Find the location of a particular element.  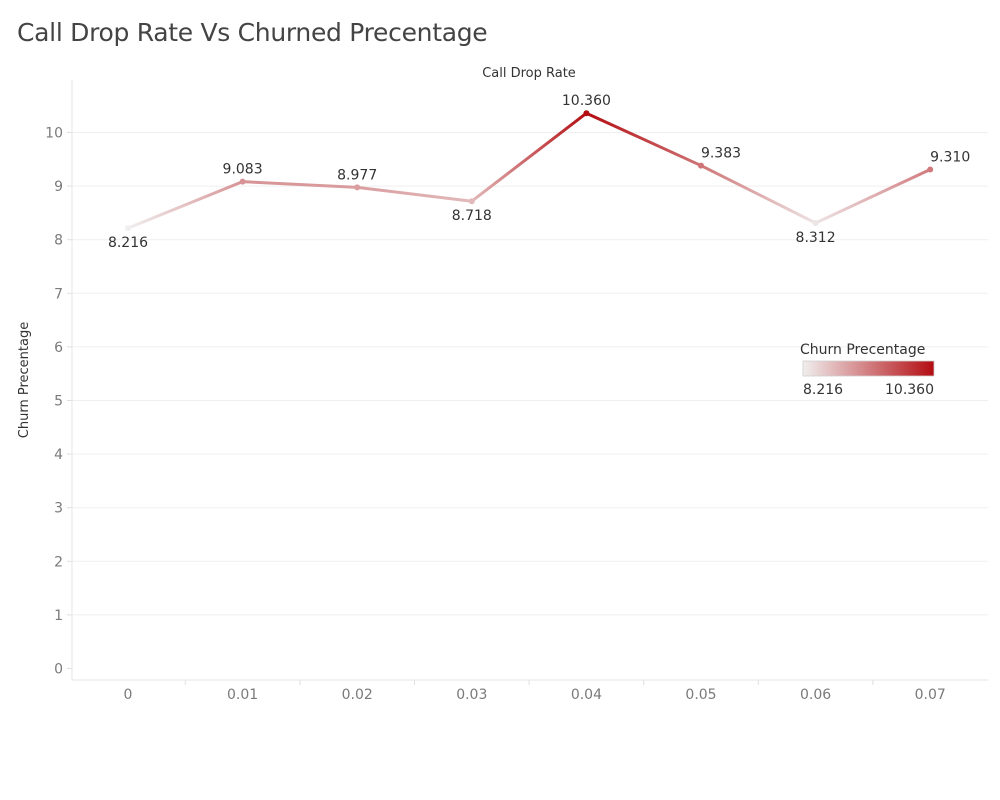

x-tick-label: 0.04 is located at coordinates (586, 695).